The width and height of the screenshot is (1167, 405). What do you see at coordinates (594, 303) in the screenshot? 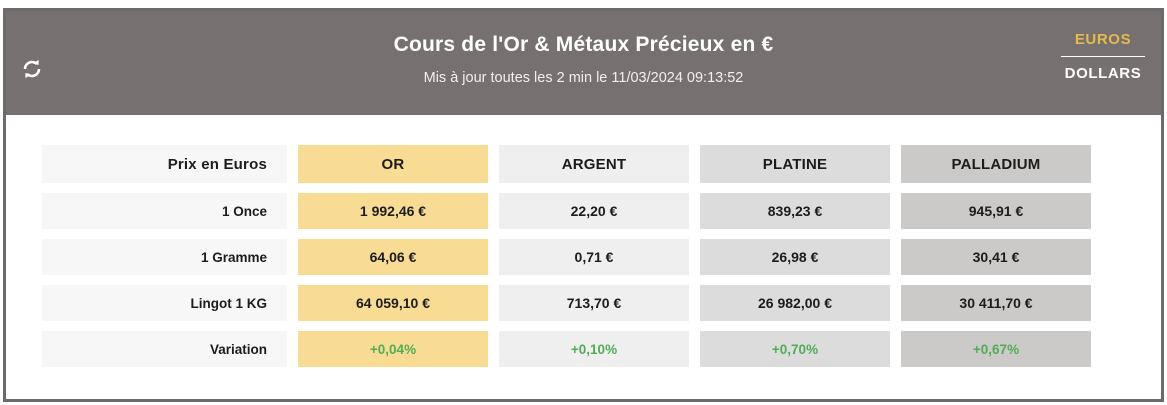
I see `price-argent-lingot: 713,70 €` at bounding box center [594, 303].